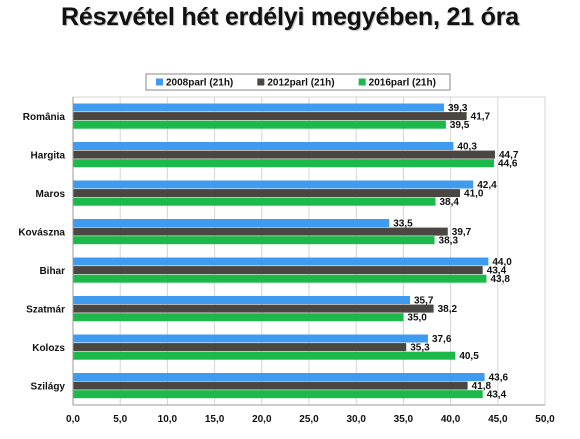  What do you see at coordinates (499, 377) in the screenshot?
I see `data-label: 43,6` at bounding box center [499, 377].